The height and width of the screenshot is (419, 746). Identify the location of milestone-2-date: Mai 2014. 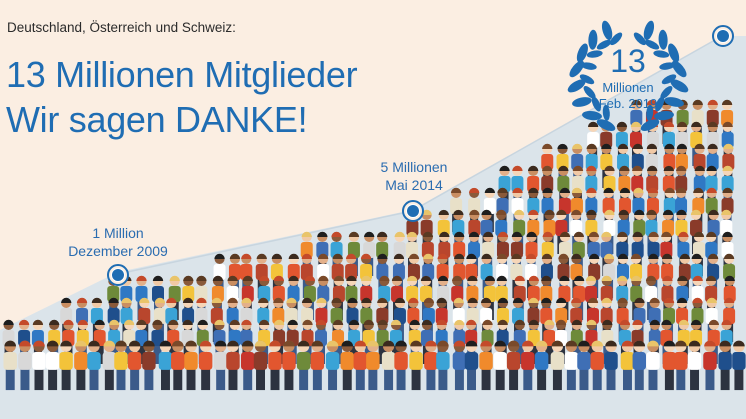
(414, 185).